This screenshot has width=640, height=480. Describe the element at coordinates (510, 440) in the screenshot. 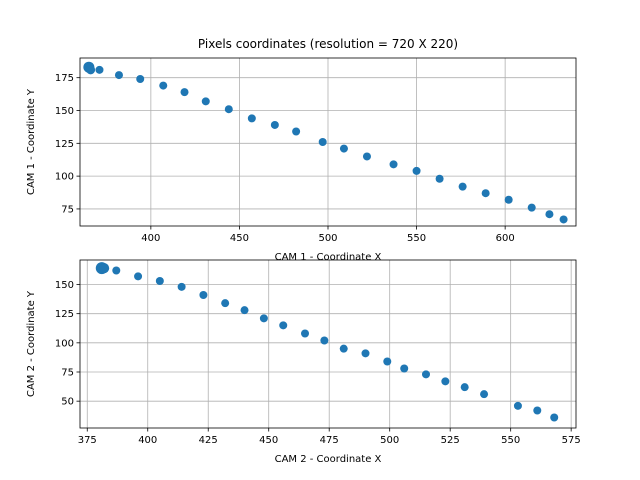

I see `cam2-x-tick-label: 550` at that location.